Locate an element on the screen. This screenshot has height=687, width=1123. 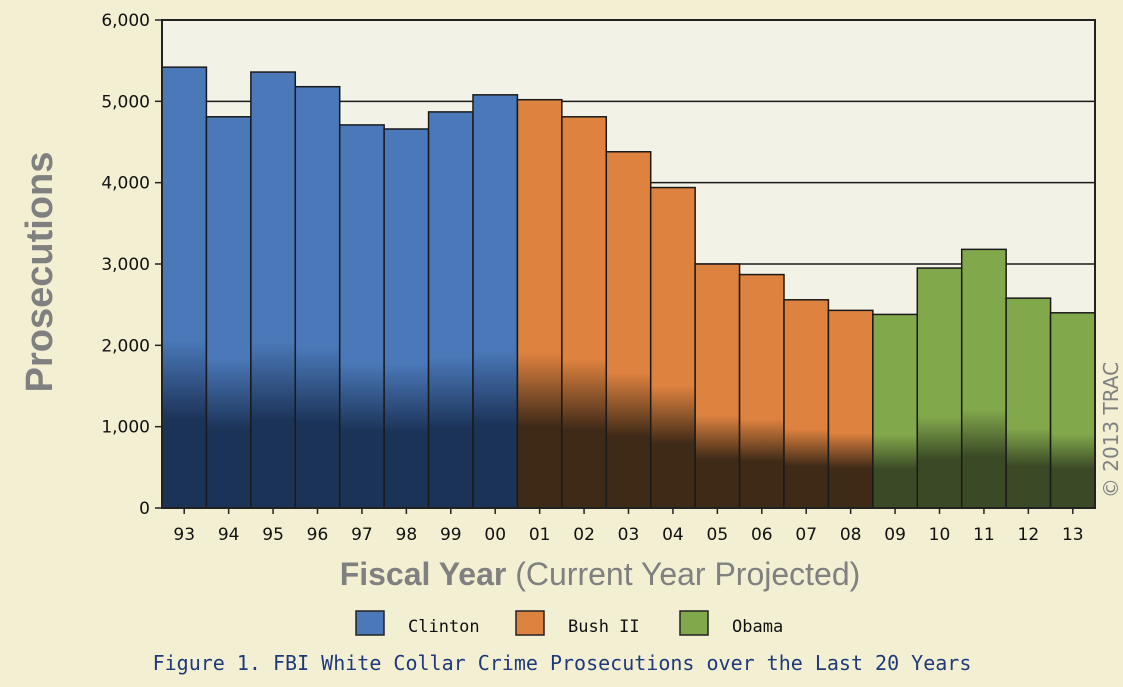
legend-swatch-clinton is located at coordinates (370, 623).